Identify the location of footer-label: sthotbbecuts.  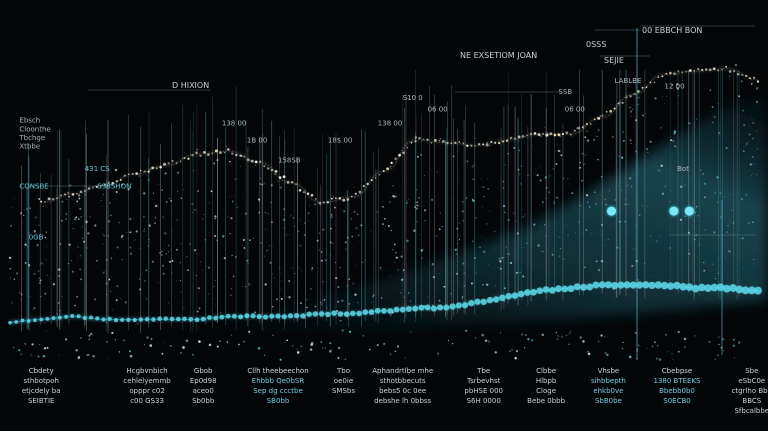
(403, 381).